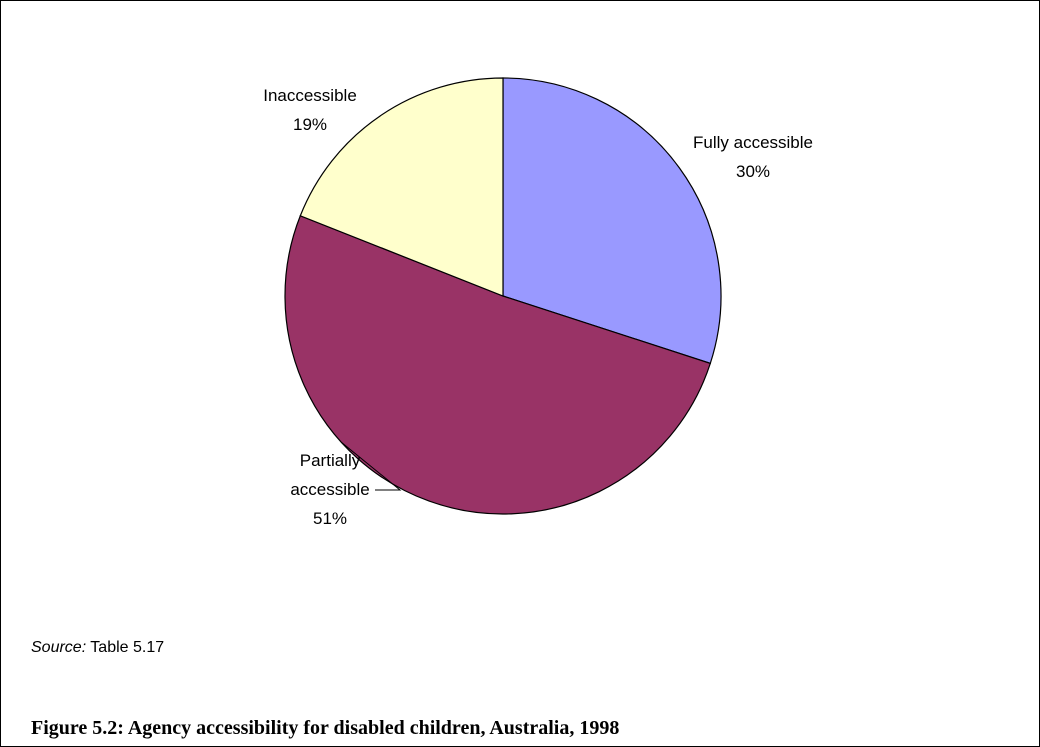 The width and height of the screenshot is (1040, 747). Describe the element at coordinates (330, 518) in the screenshot. I see `slice-label-line: 51%` at that location.